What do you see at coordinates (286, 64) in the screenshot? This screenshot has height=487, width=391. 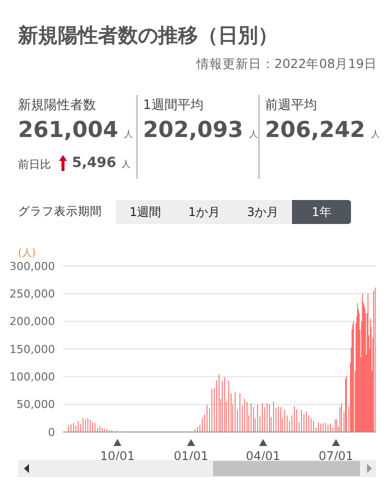 I see `chart-subtitle: 情報更新日：2022年08月19日` at bounding box center [286, 64].